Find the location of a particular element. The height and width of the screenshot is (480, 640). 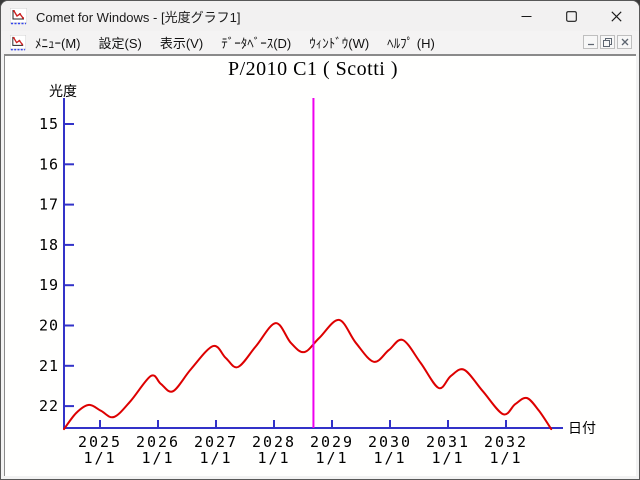

menu-item-help: ﾍﾙﾌﾟ (H) is located at coordinates (411, 43).